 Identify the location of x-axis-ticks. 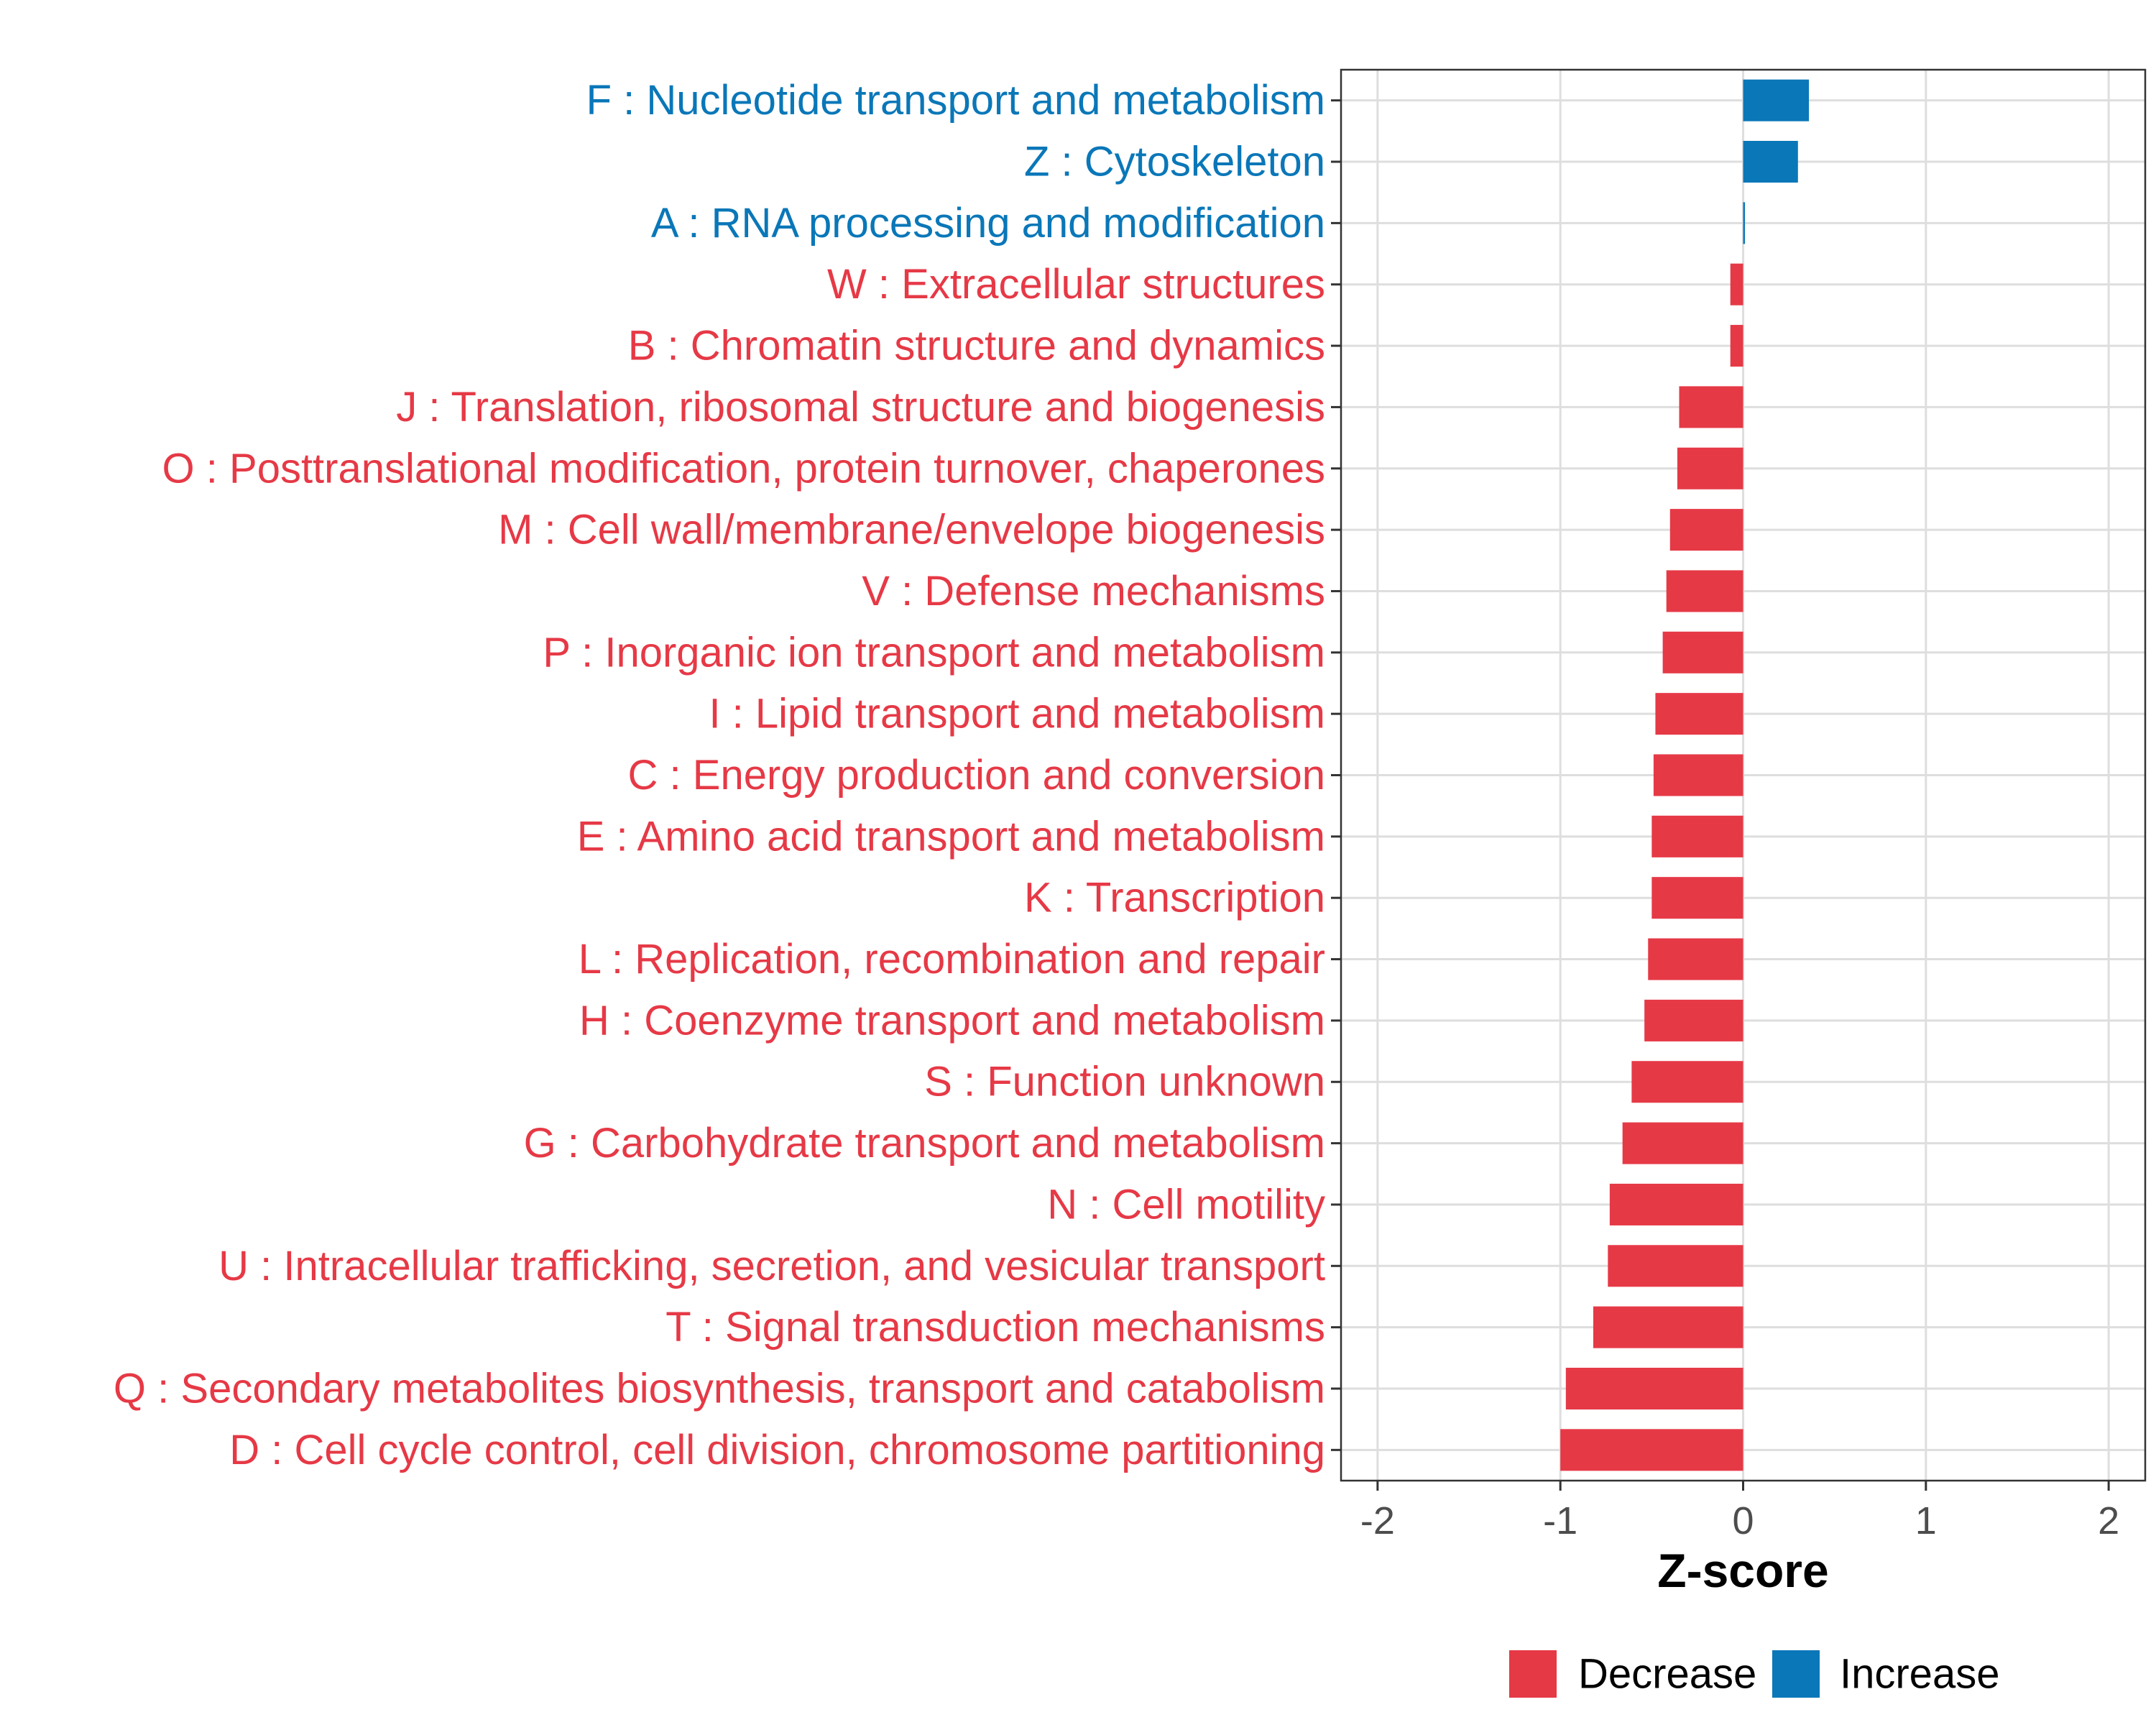
(1743, 1486).